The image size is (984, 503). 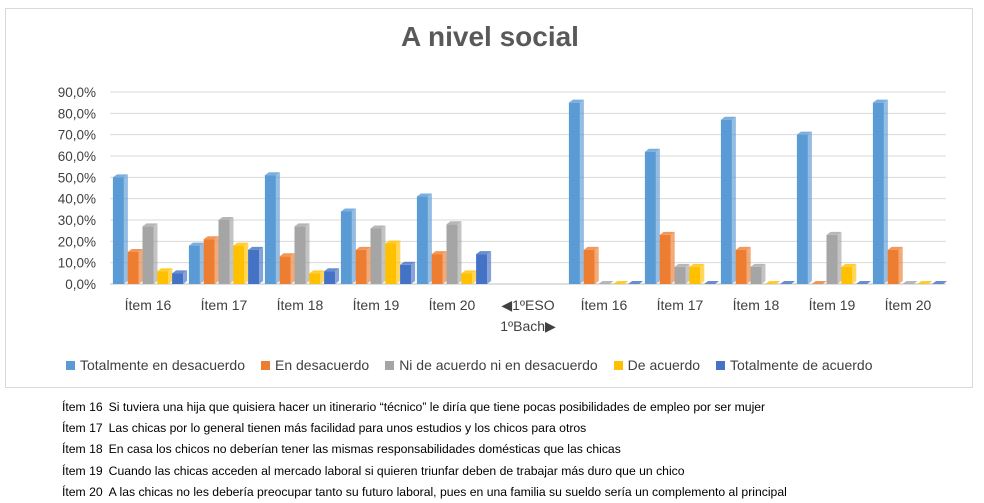 I want to click on legend-entry: Totalmente de acuerdo, so click(x=794, y=365).